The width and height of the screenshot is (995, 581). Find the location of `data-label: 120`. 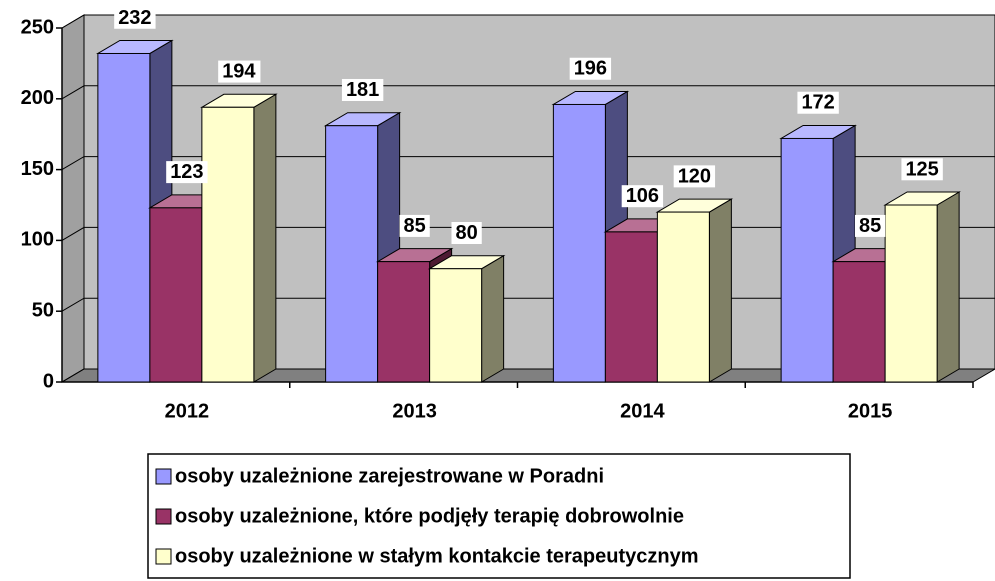

data-label: 120 is located at coordinates (694, 176).